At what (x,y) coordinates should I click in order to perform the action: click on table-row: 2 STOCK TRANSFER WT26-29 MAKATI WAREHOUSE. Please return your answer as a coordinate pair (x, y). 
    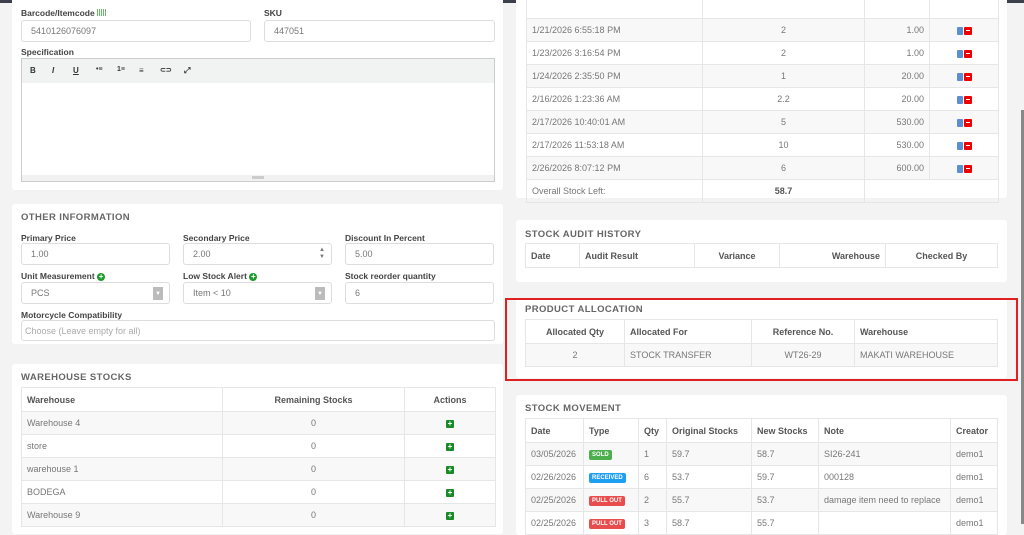
    Looking at the image, I should click on (761, 355).